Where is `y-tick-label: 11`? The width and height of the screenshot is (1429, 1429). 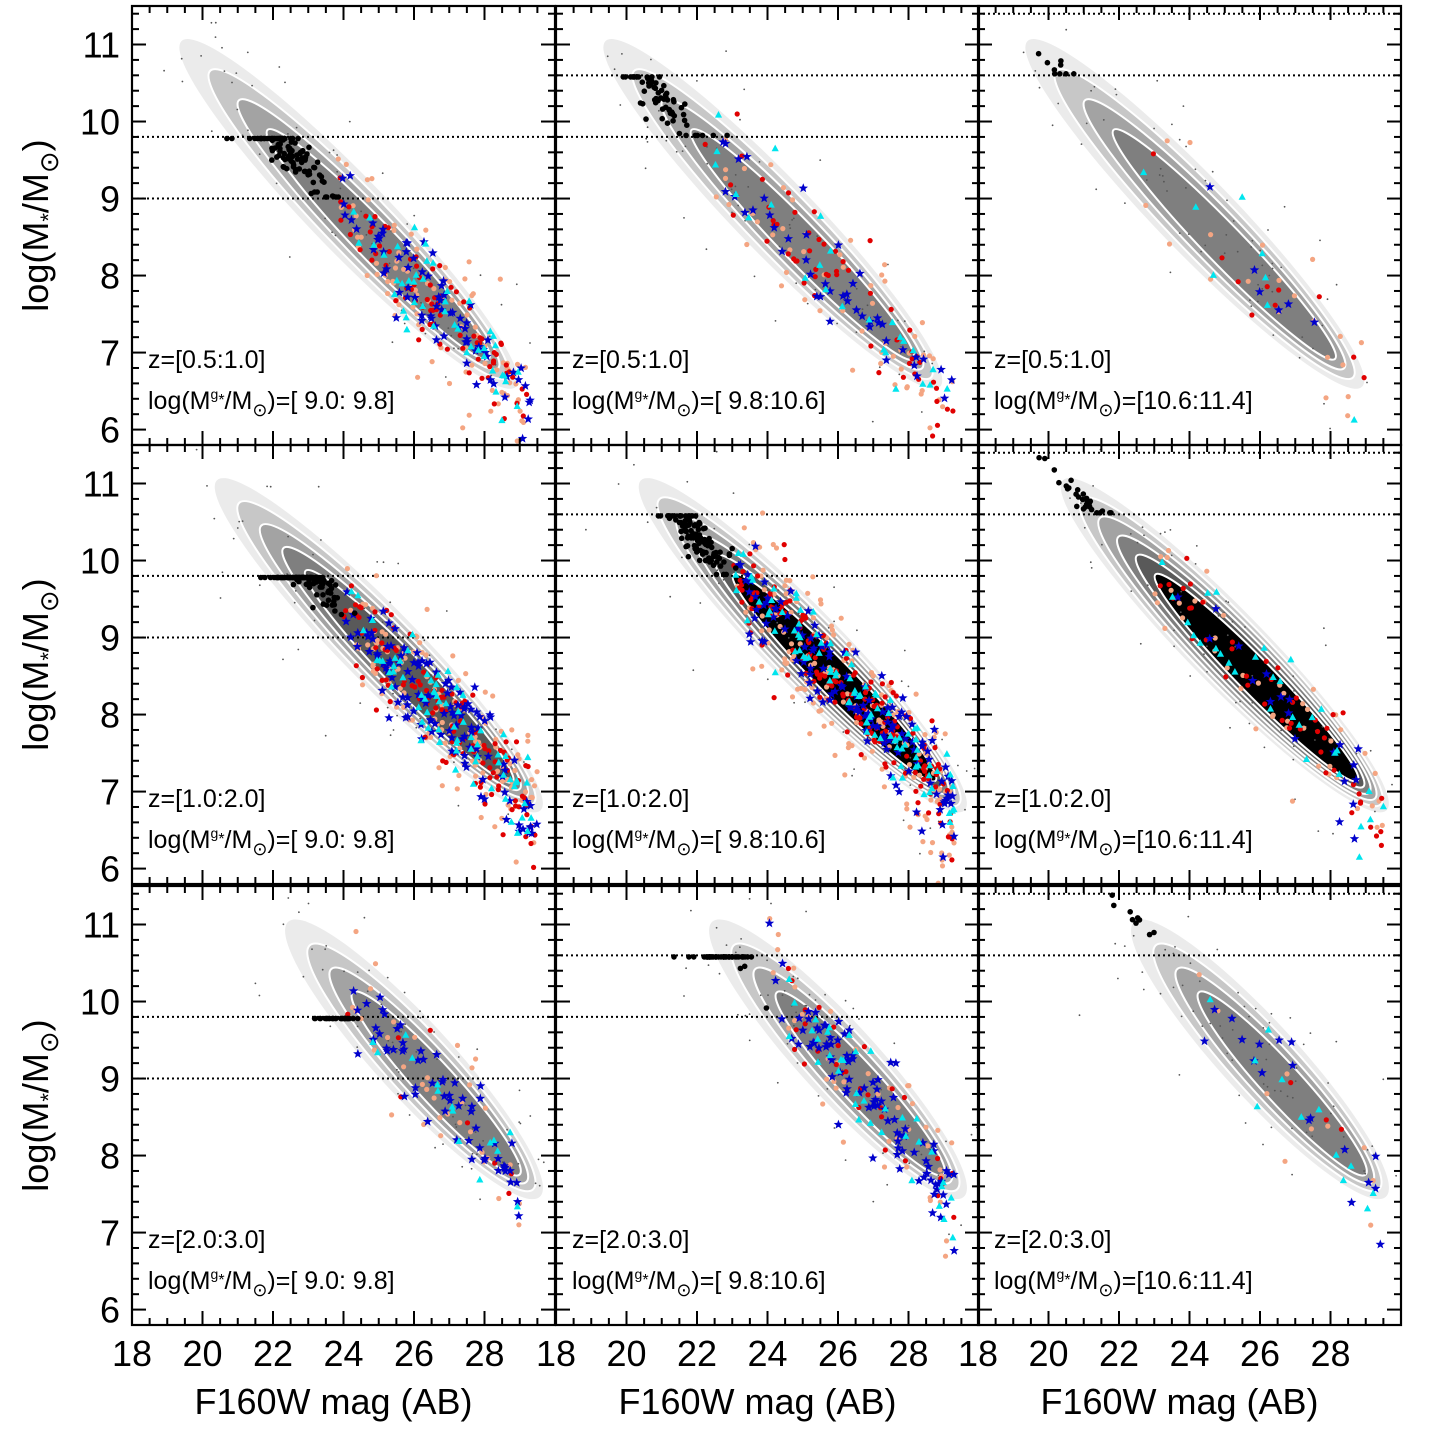
y-tick-label: 11 is located at coordinates (101, 484).